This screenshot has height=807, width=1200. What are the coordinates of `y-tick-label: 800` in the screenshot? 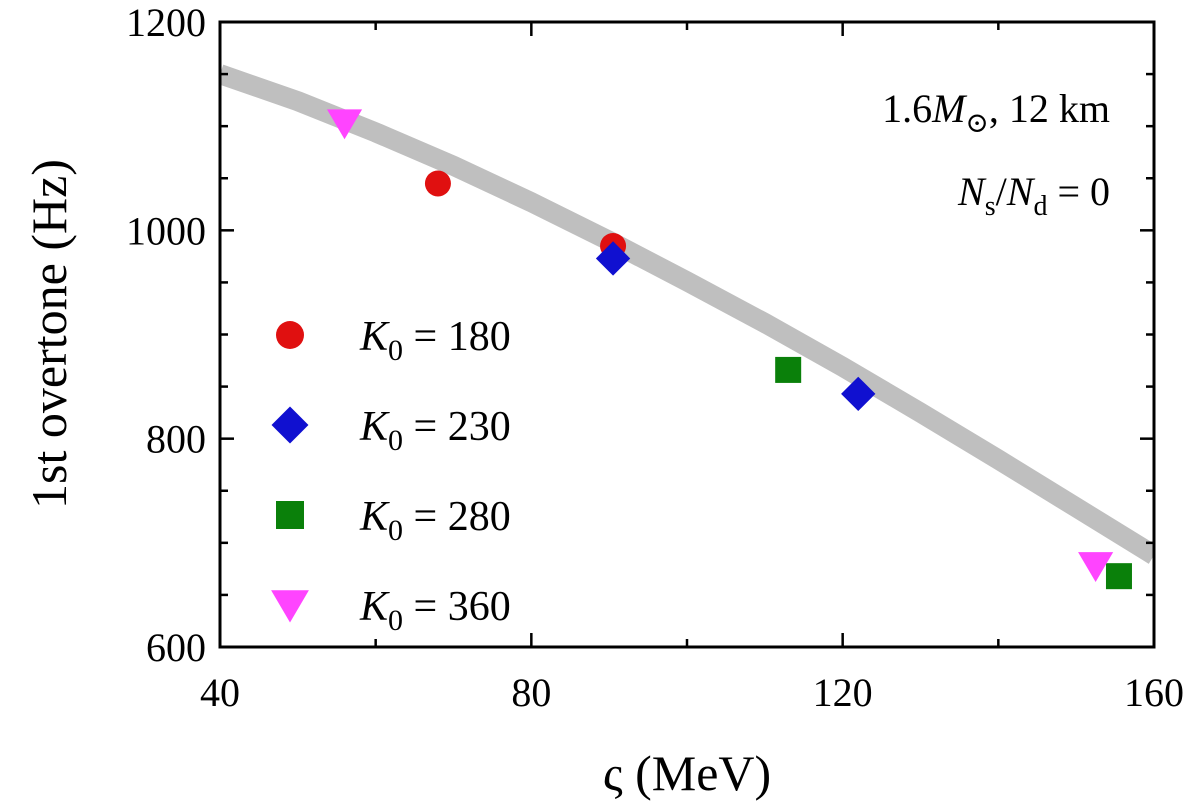 It's located at (176, 439).